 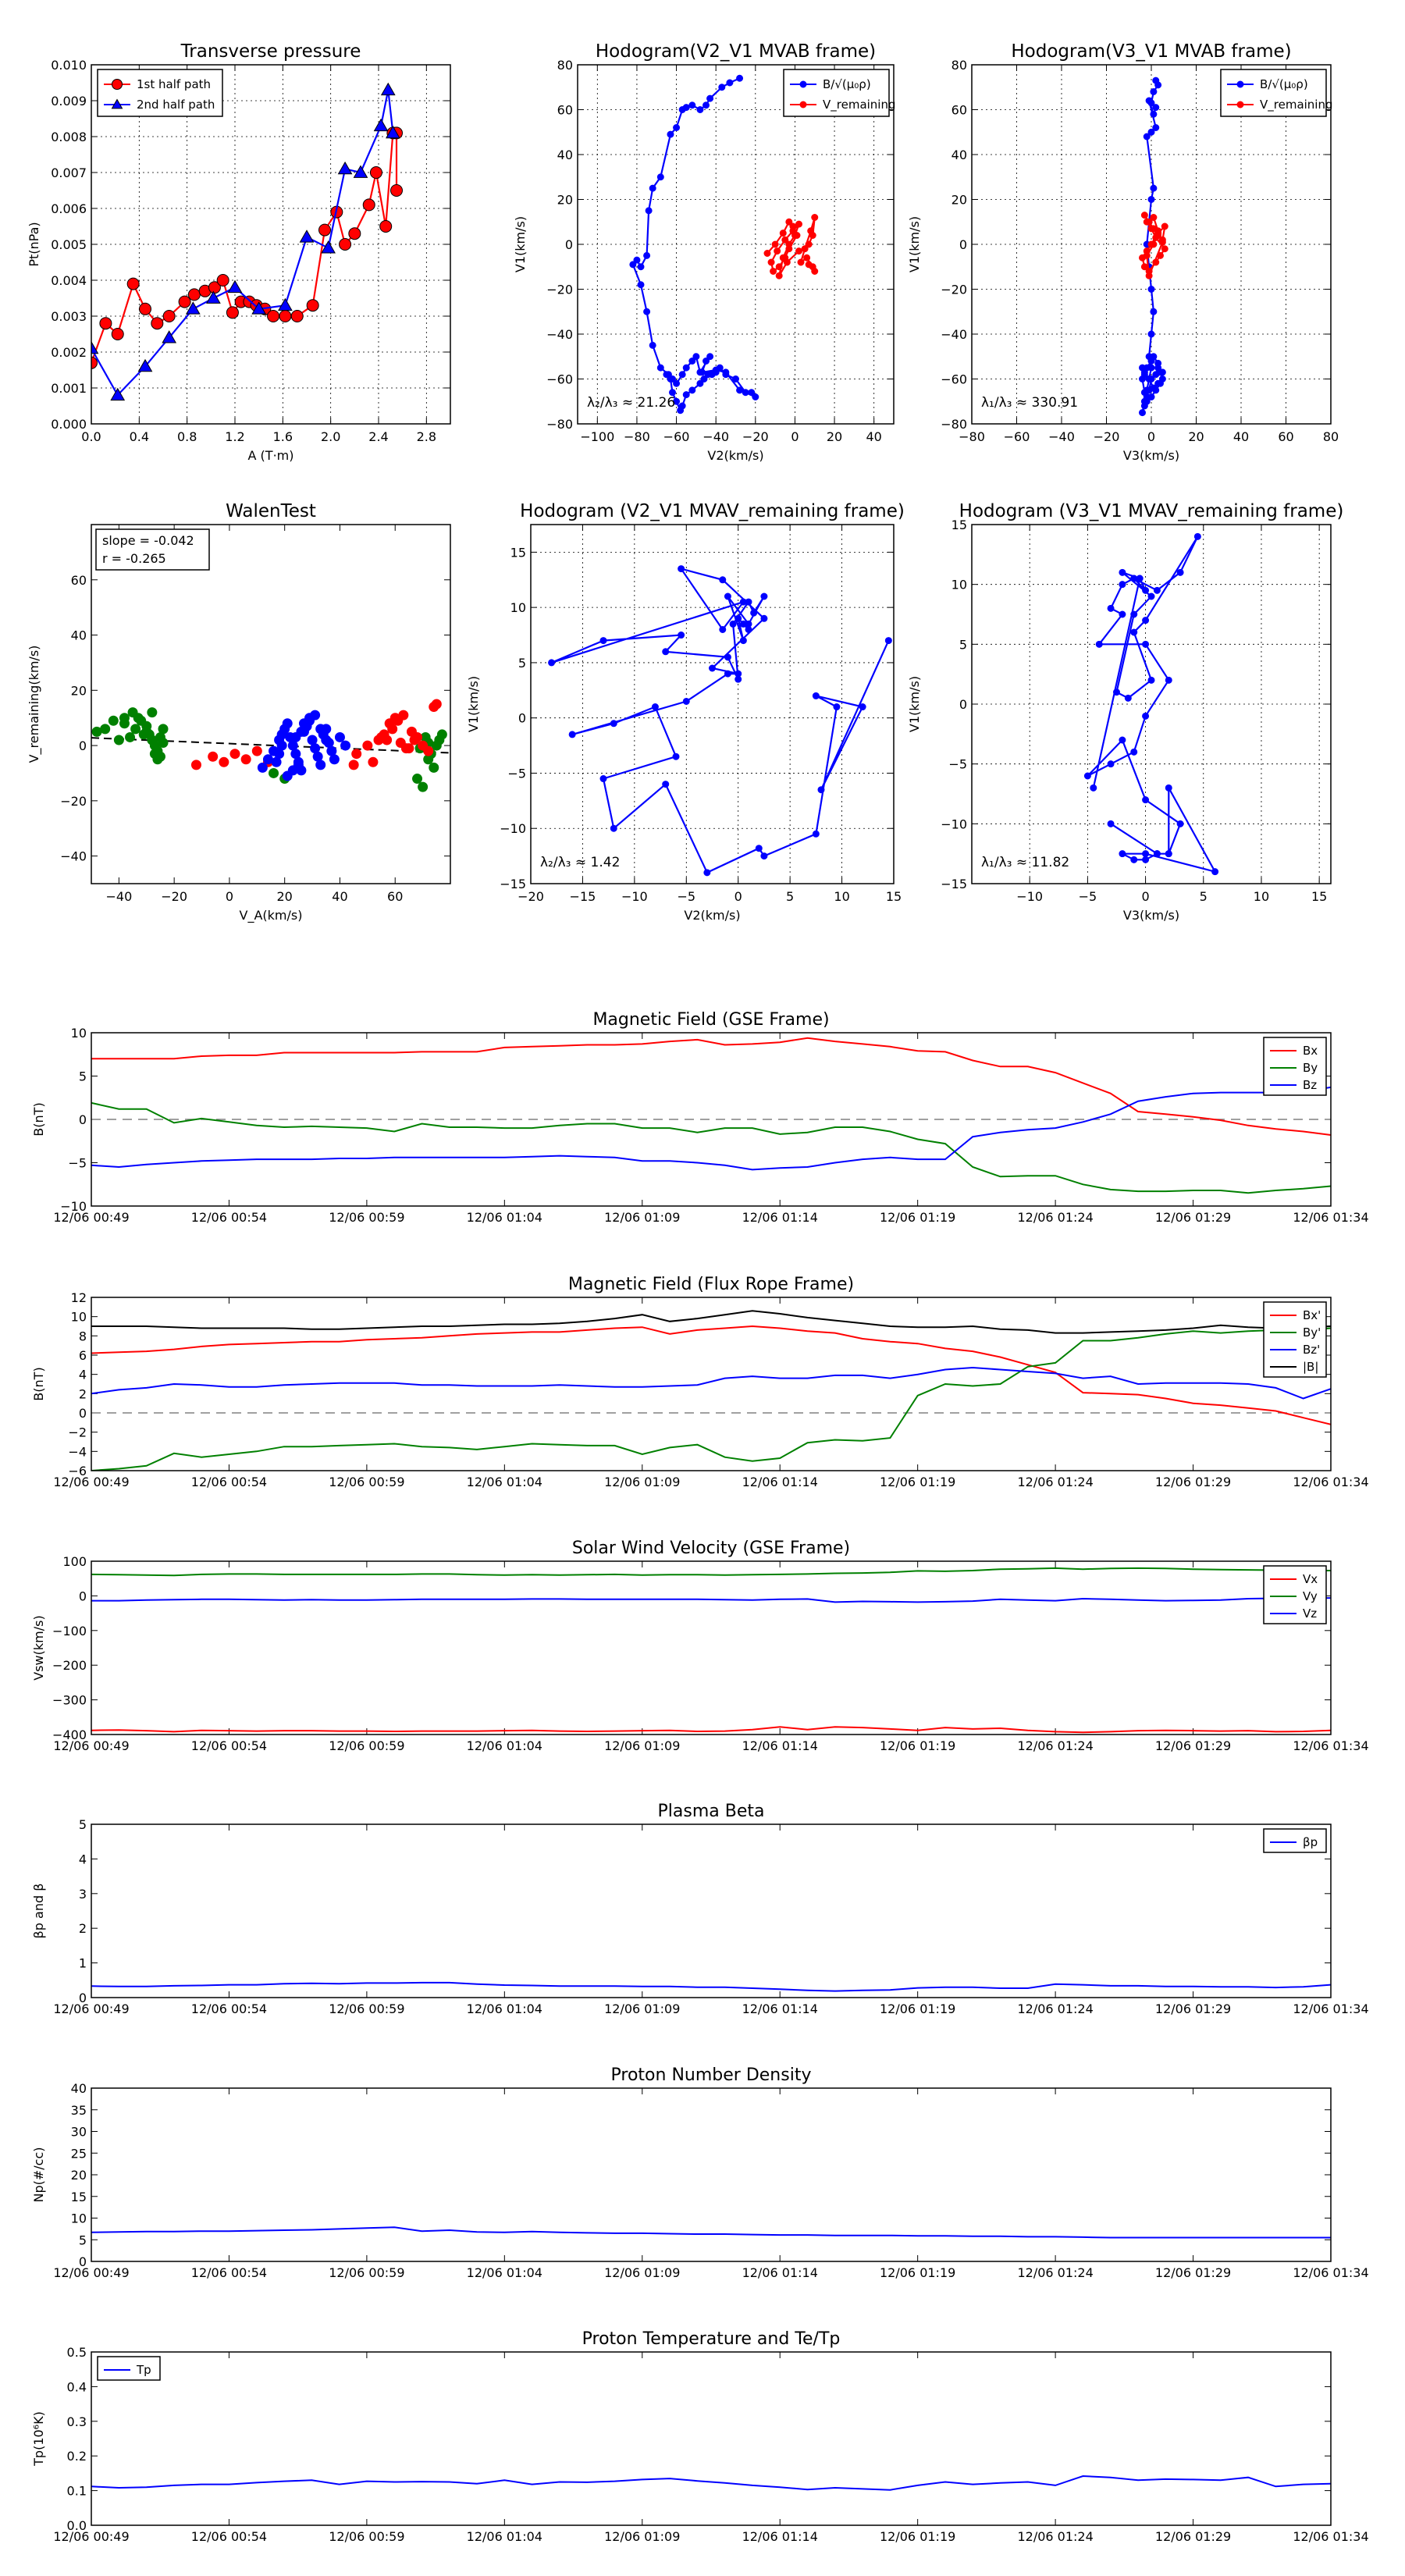 I want to click on y-axis-label: V1(km/s), so click(x=914, y=704).